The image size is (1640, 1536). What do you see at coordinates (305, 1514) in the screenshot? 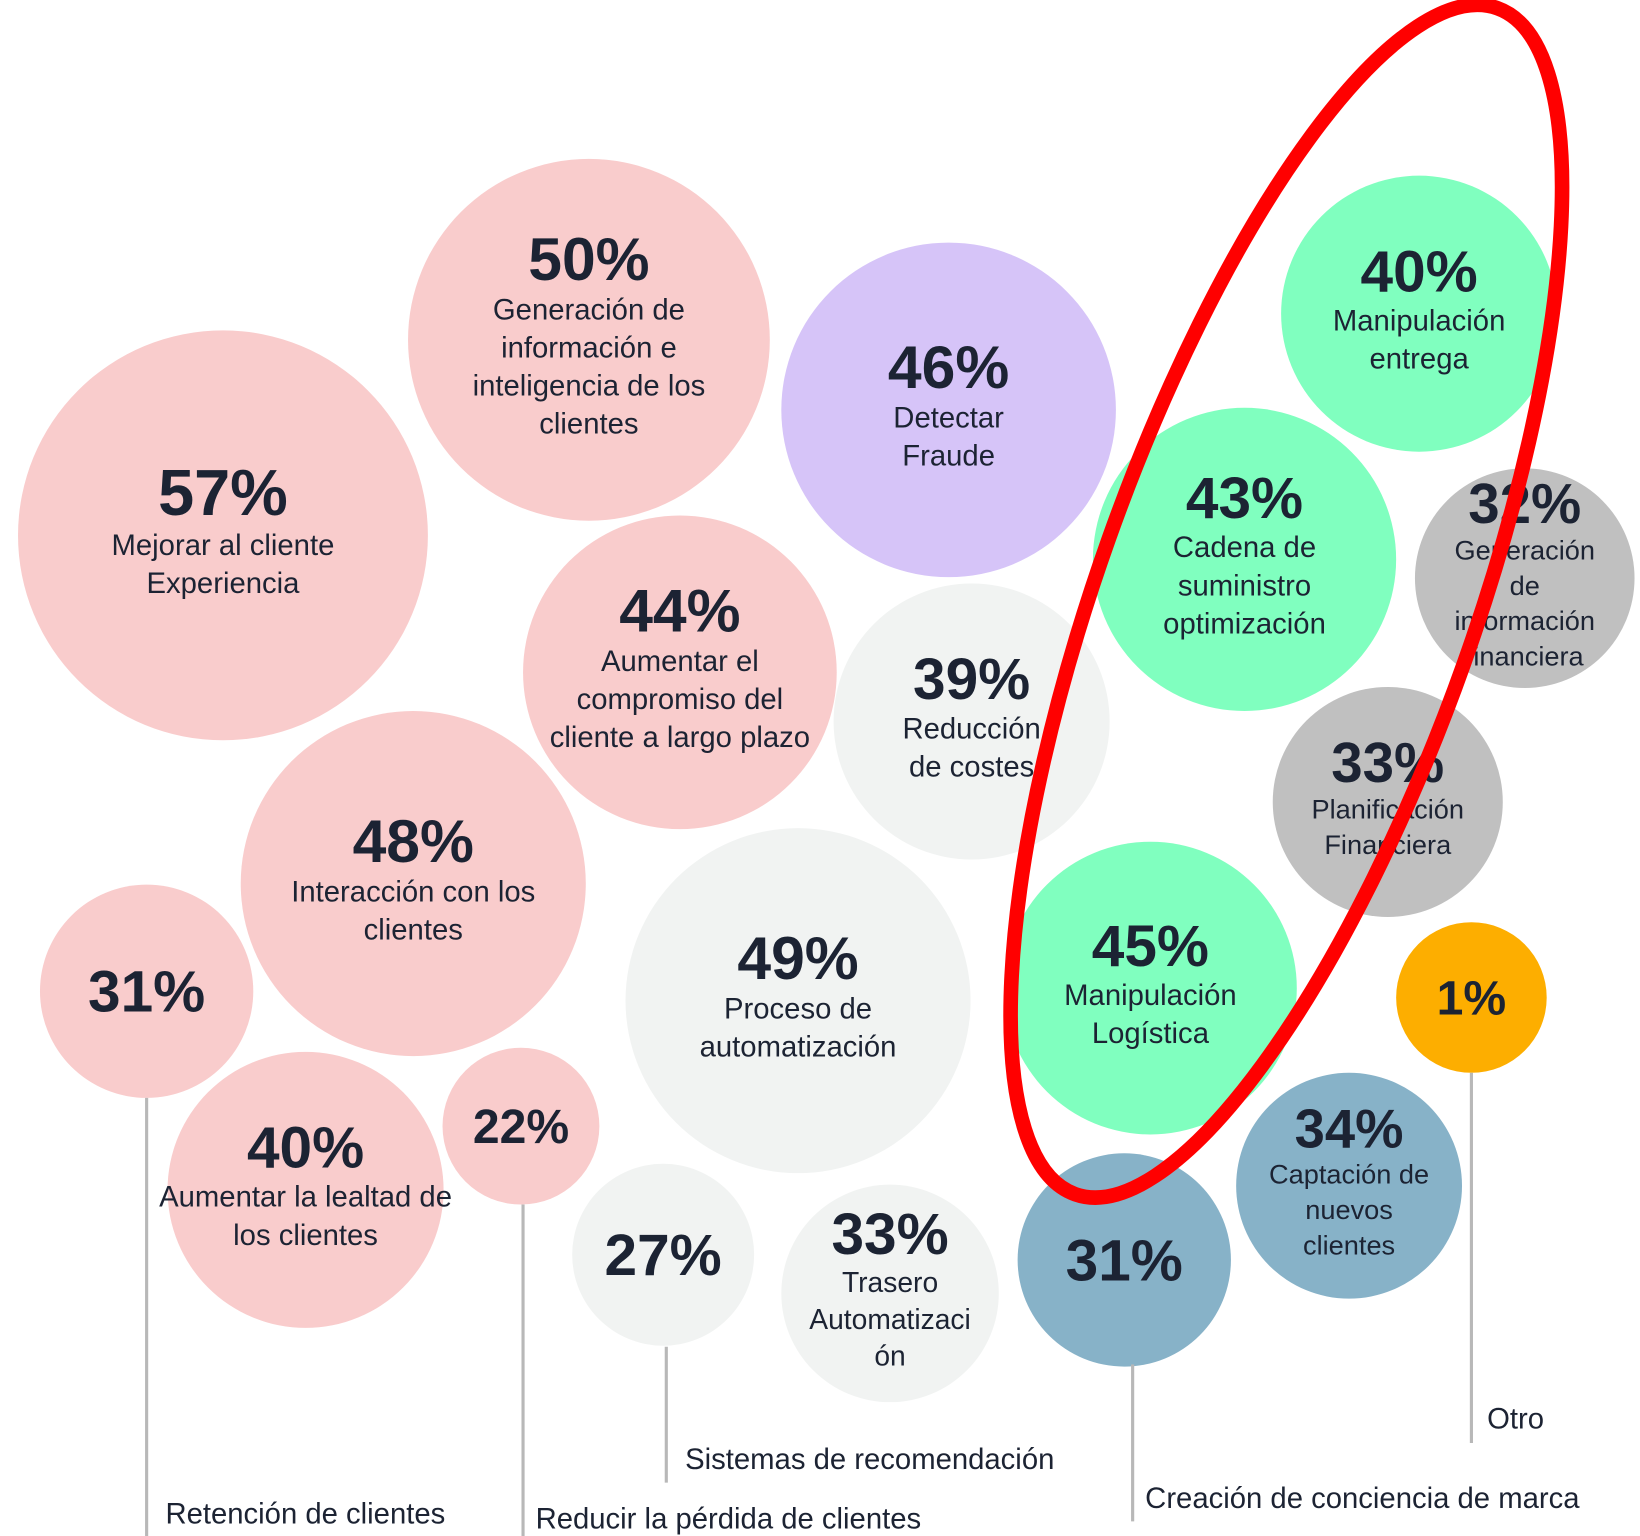
I see `callout-label: Retención de clientes` at bounding box center [305, 1514].